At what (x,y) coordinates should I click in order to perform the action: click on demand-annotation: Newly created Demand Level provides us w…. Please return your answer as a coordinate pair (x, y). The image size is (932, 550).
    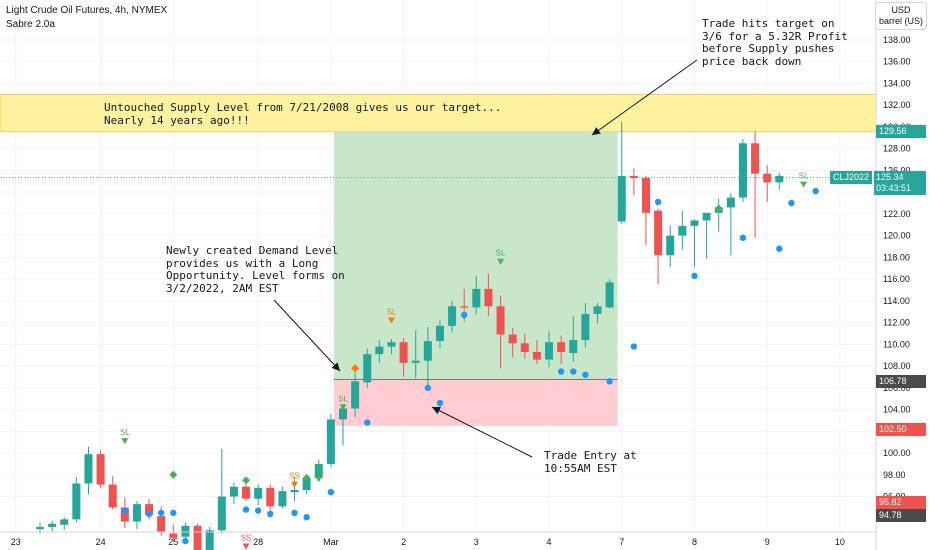
    Looking at the image, I should click on (255, 269).